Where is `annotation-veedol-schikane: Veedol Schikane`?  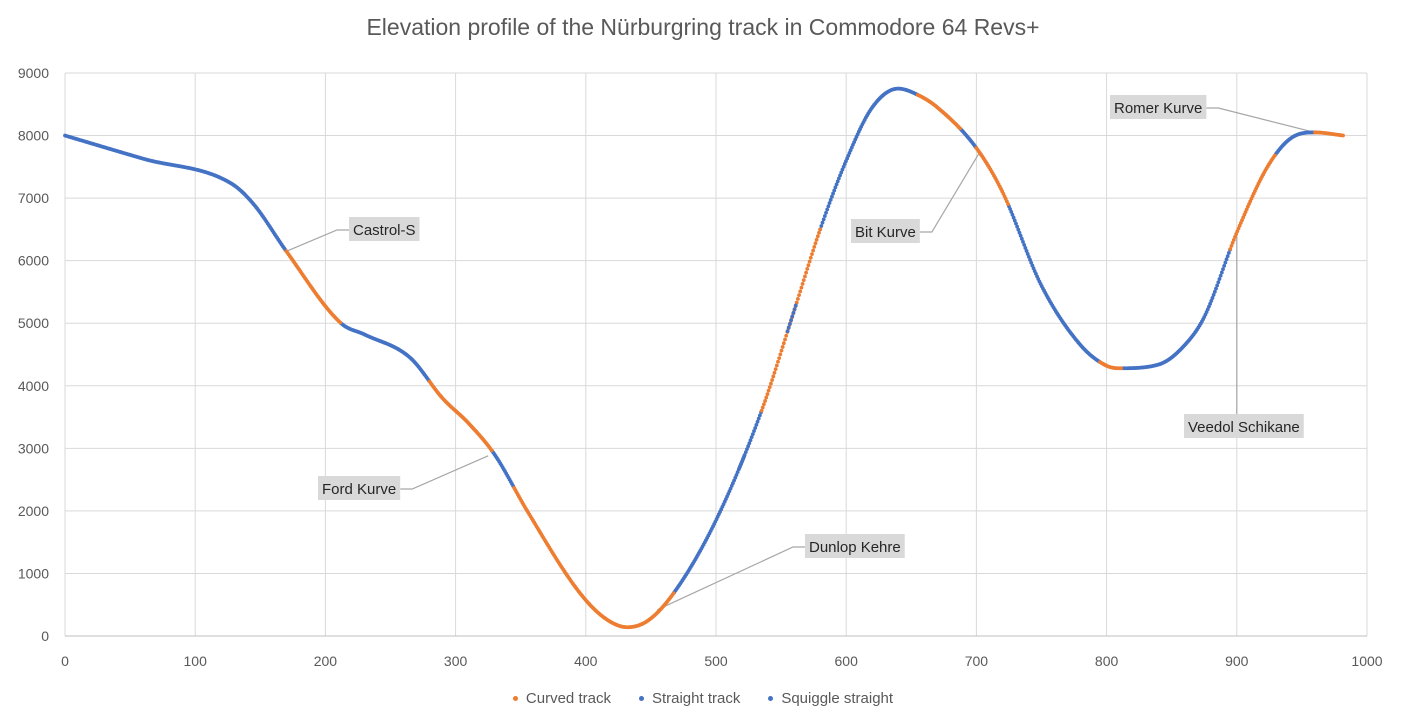 annotation-veedol-schikane: Veedol Schikane is located at coordinates (1244, 426).